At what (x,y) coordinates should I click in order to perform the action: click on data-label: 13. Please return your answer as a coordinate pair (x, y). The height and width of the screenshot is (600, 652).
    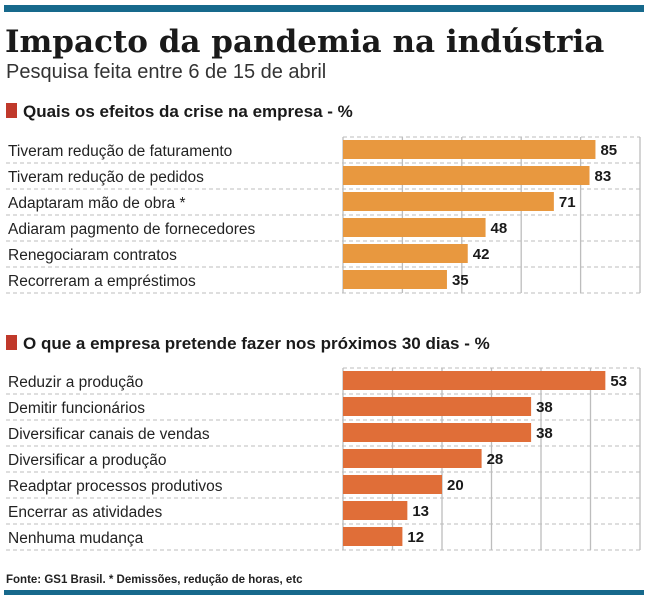
    Looking at the image, I should click on (420, 511).